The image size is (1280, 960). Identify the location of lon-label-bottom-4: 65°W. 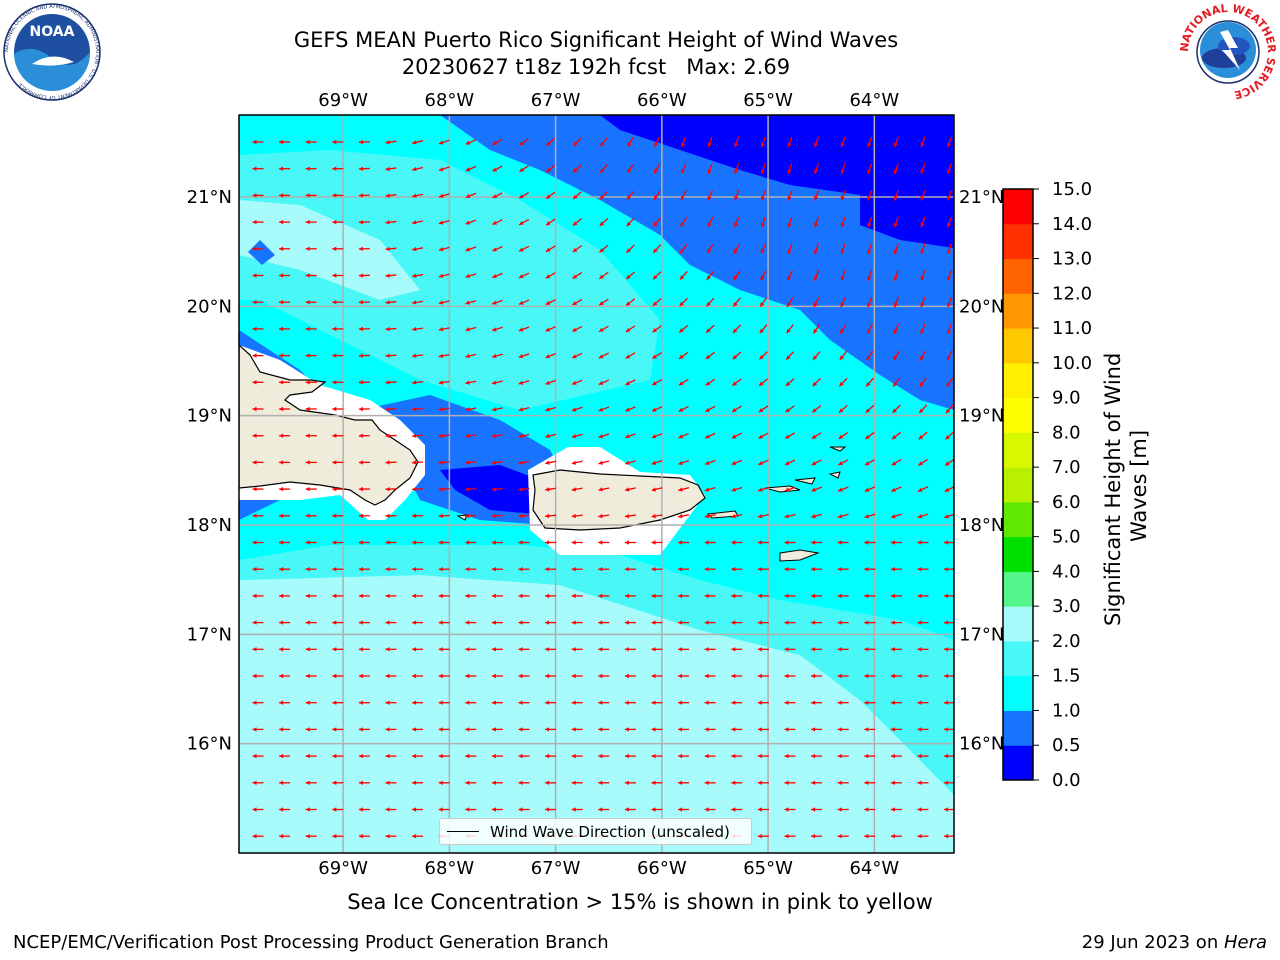
(768, 868).